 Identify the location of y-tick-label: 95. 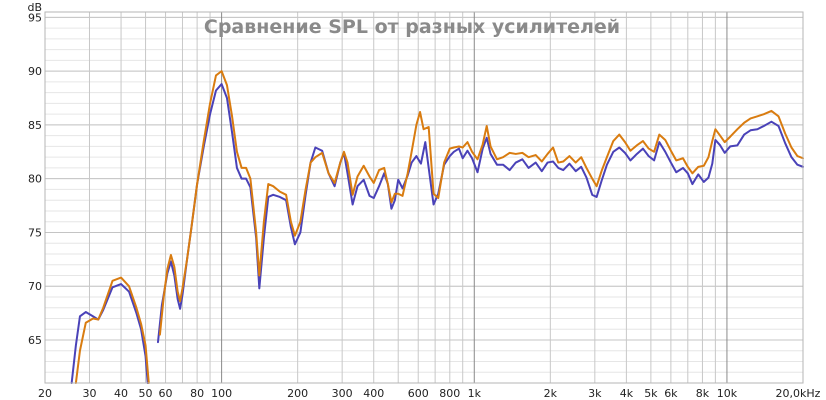
(35, 17).